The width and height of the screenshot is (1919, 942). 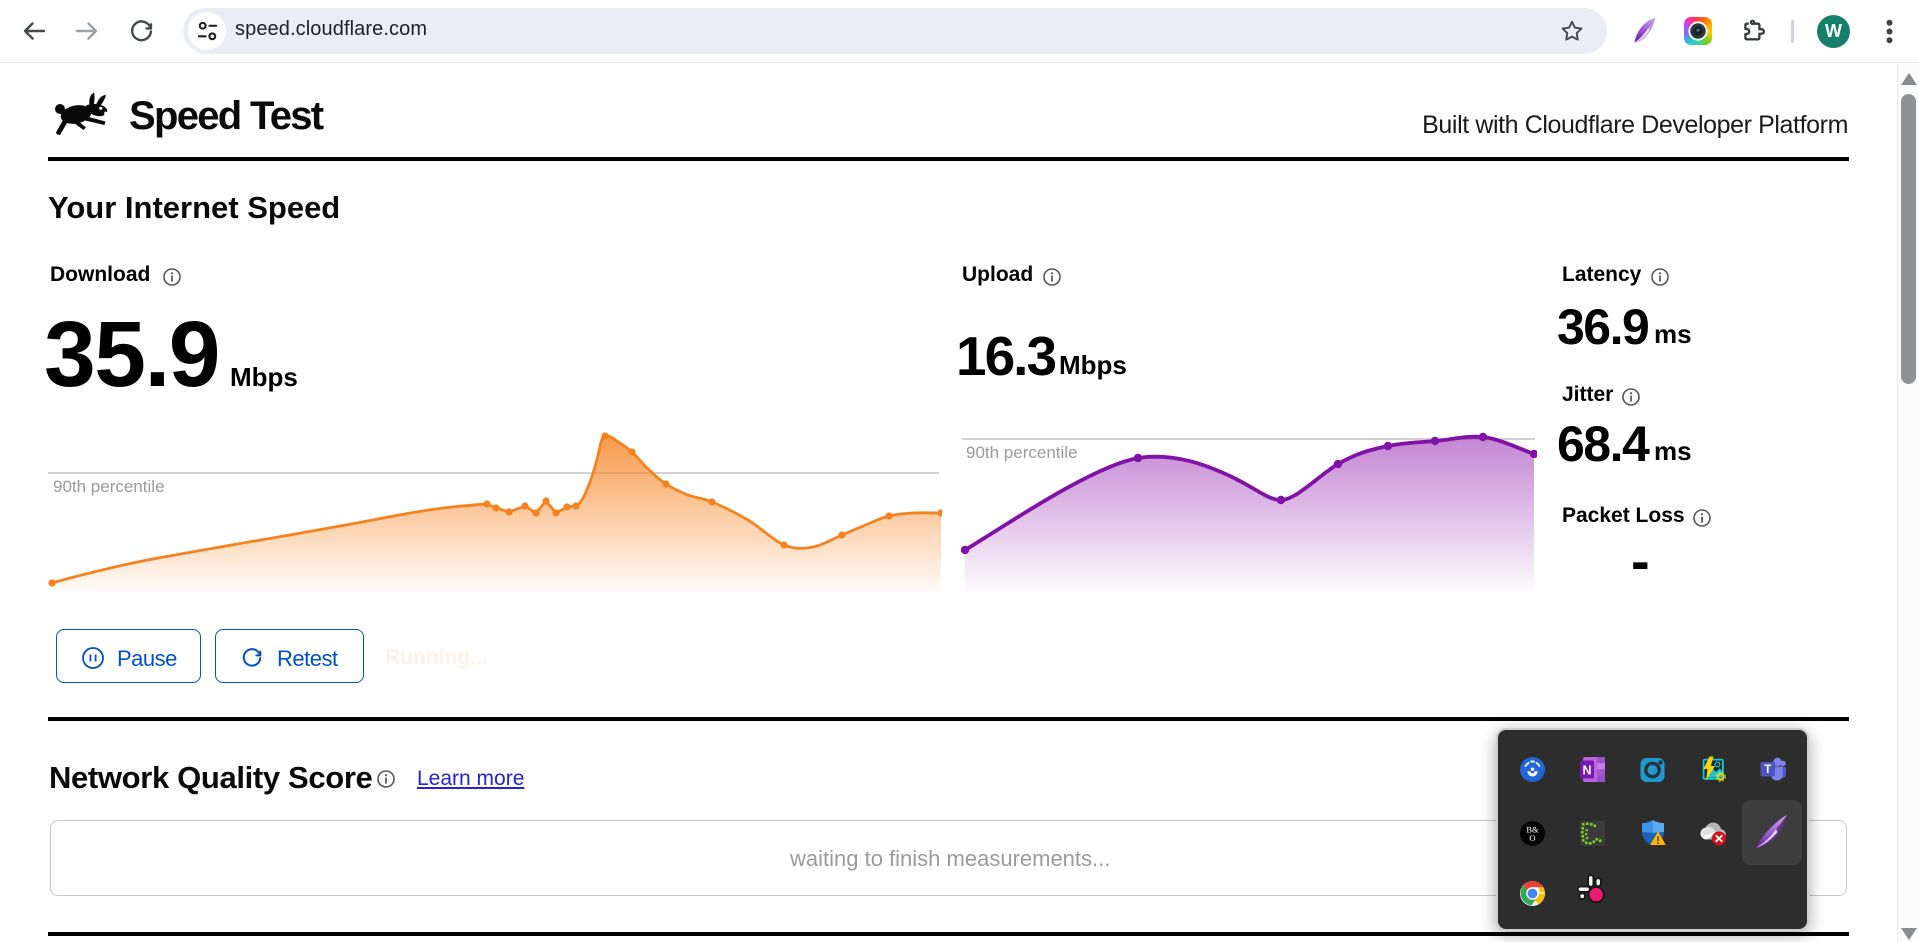 What do you see at coordinates (1532, 838) in the screenshot?
I see `svg-text: O` at bounding box center [1532, 838].